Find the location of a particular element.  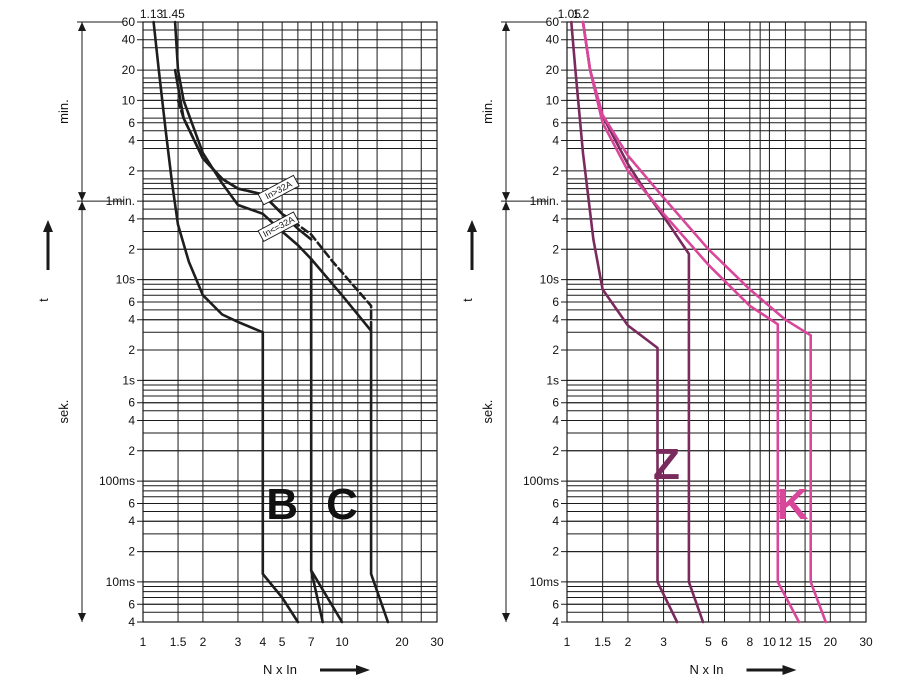

curve-label-k: K is located at coordinates (793, 504).